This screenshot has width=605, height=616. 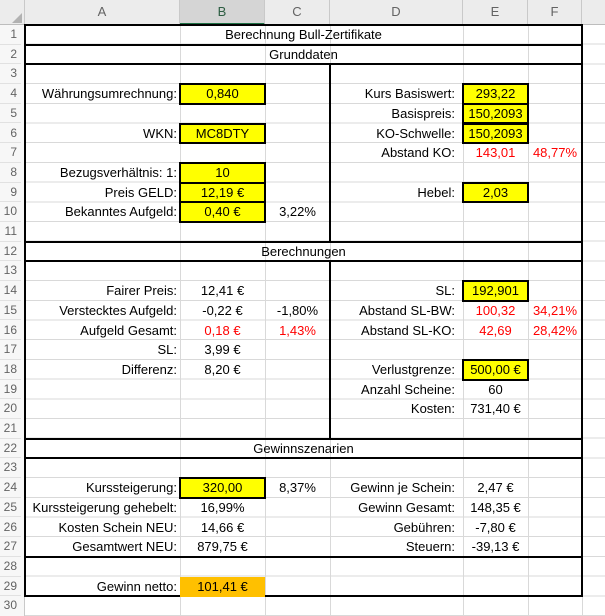 What do you see at coordinates (495, 192) in the screenshot?
I see `hebel-input: 2,03` at bounding box center [495, 192].